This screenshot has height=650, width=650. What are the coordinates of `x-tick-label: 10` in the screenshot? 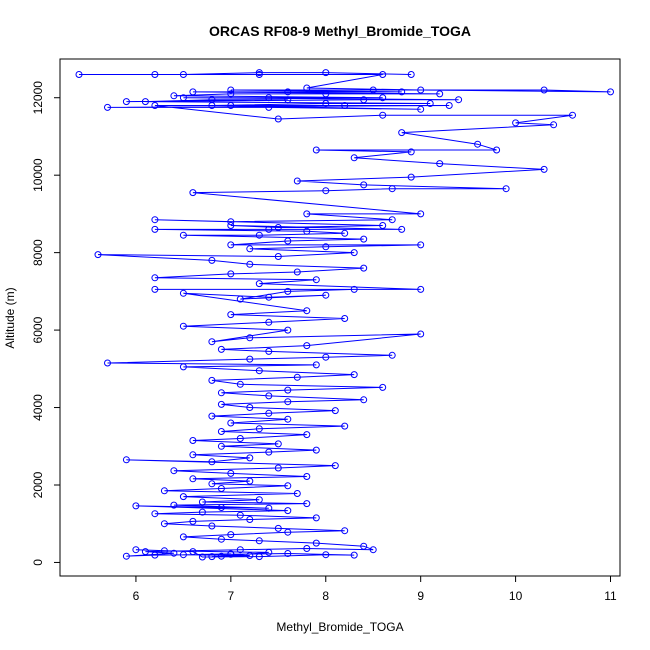 It's located at (516, 596).